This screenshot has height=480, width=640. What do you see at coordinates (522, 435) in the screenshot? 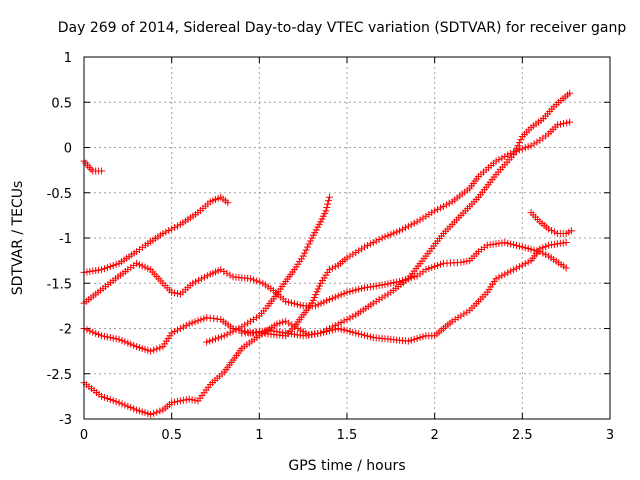
I see `x-tick-label: 2.5` at bounding box center [522, 435].